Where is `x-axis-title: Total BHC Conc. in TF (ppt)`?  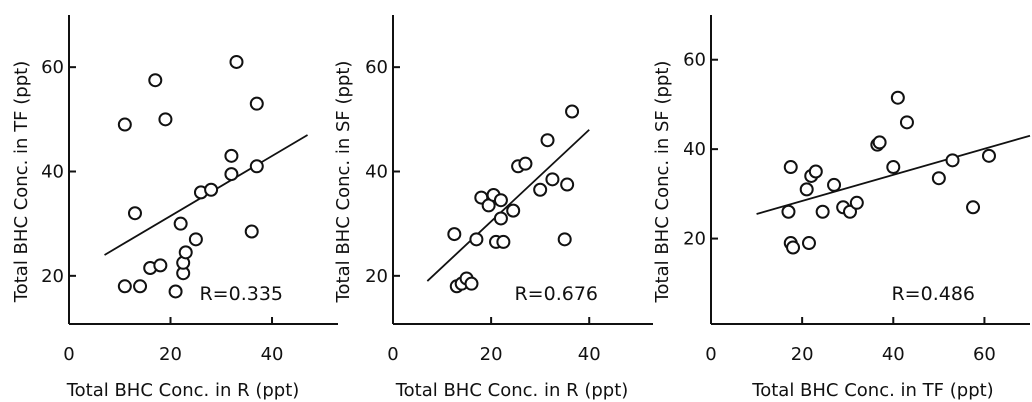 x-axis-title: Total BHC Conc. in TF (ppt) is located at coordinates (872, 390).